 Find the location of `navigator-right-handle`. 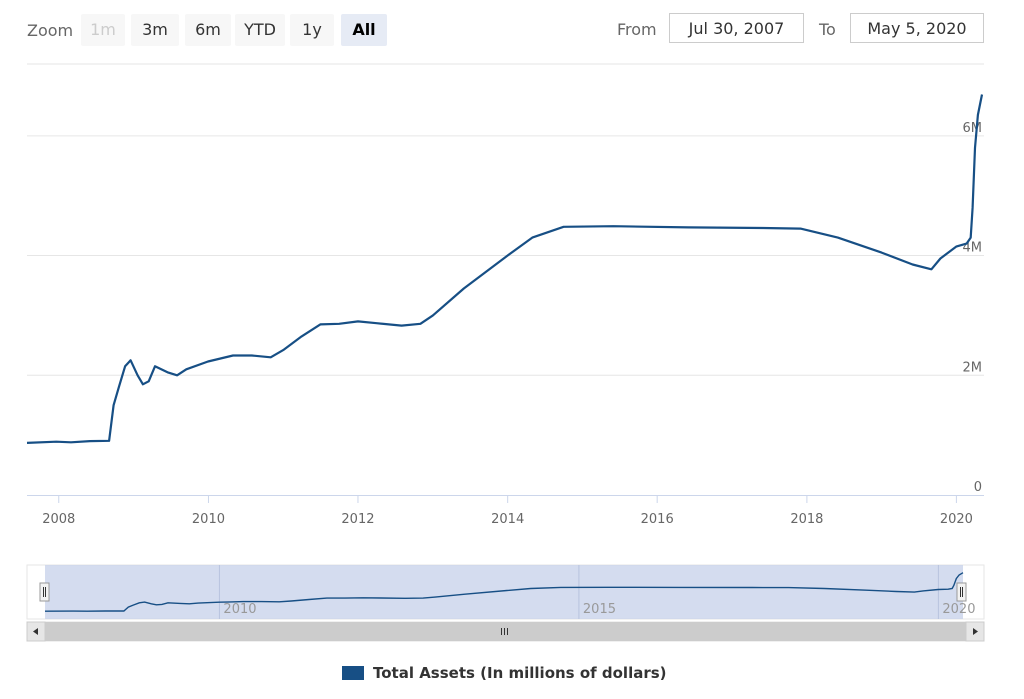

navigator-right-handle is located at coordinates (961, 592).